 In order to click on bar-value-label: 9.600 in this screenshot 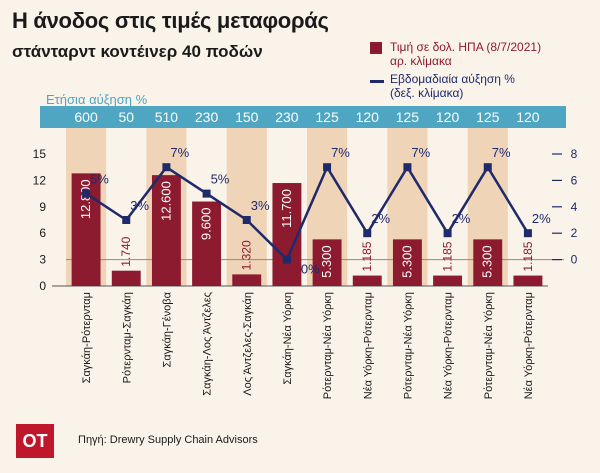, I will do `click(206, 224)`.